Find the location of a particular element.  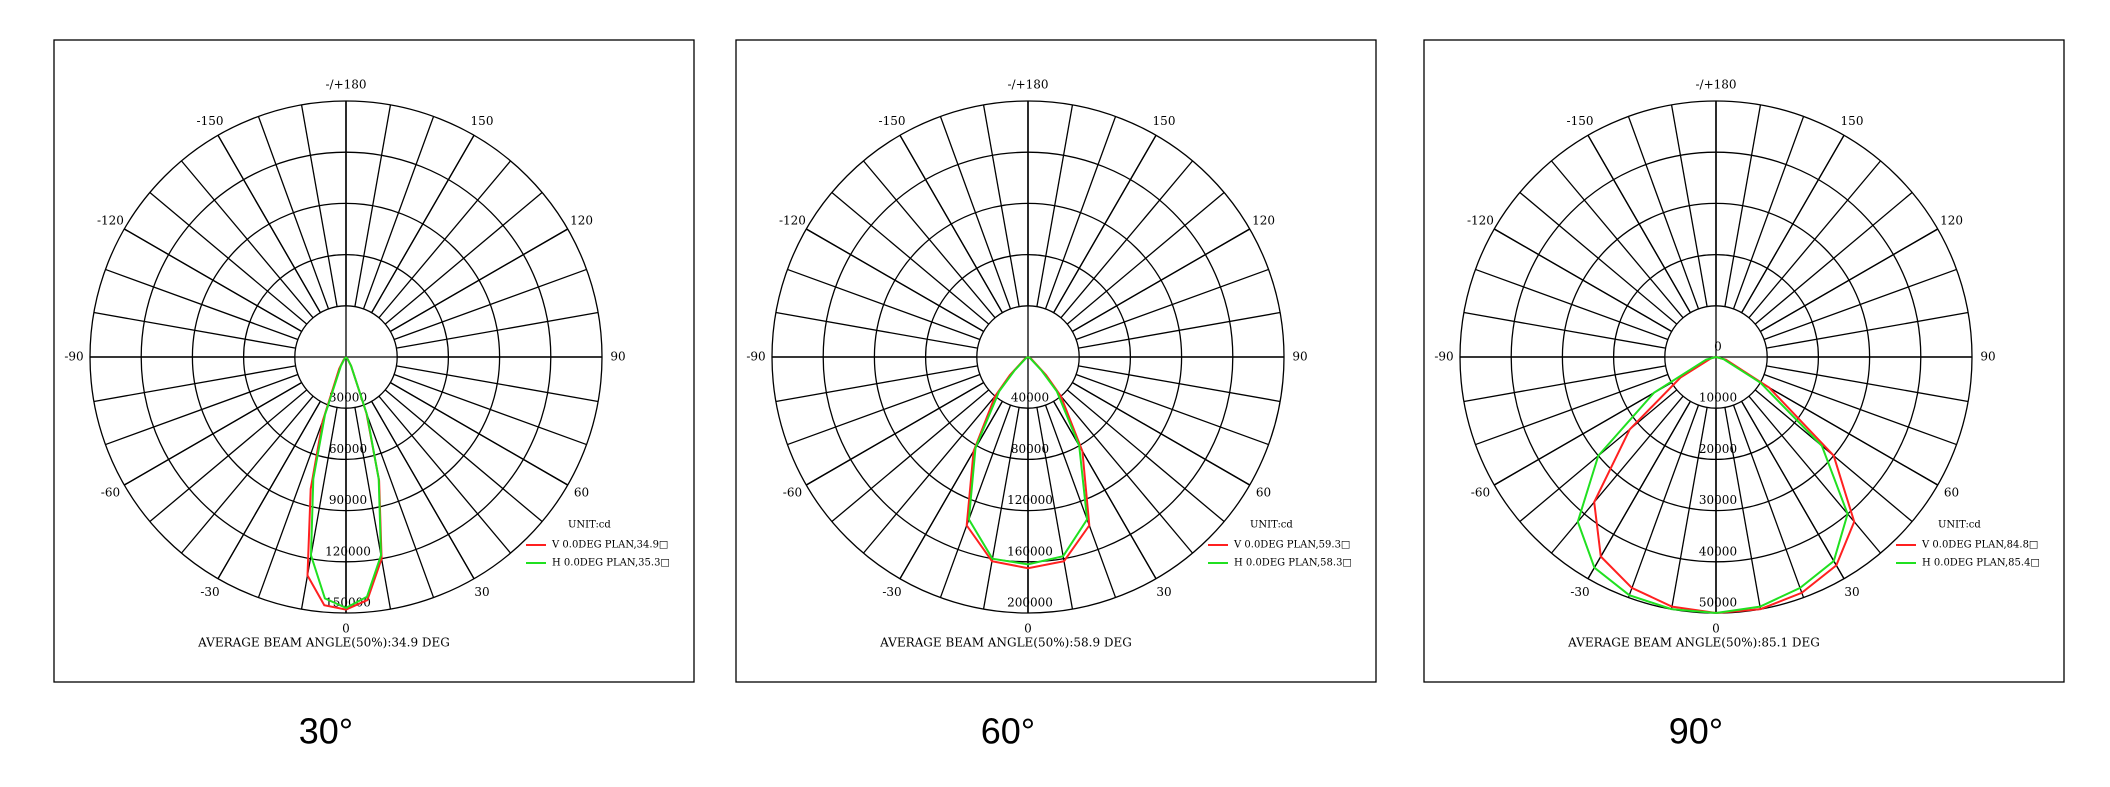

r-tick-label: 50000 is located at coordinates (1718, 603).